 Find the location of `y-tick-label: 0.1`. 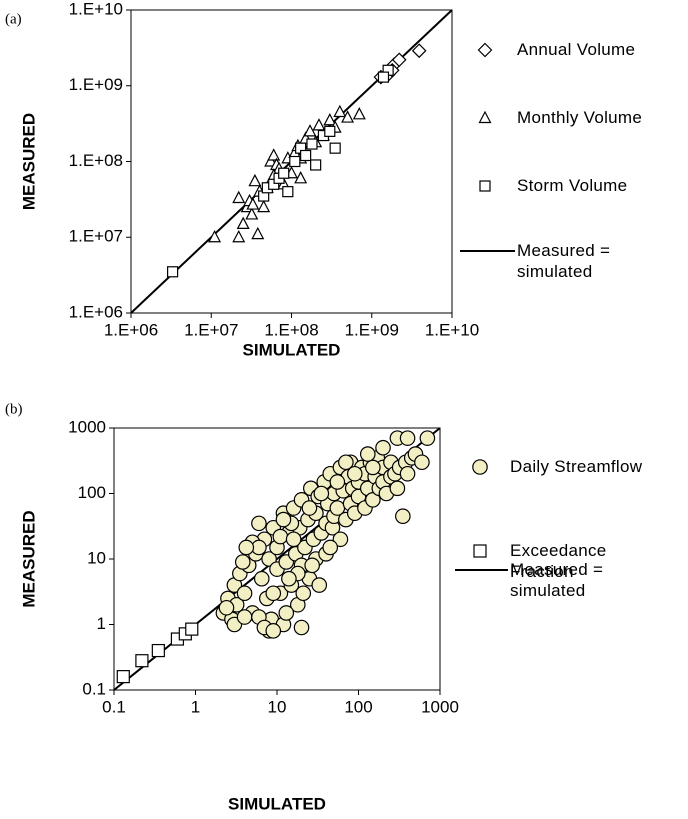

y-tick-label: 0.1 is located at coordinates (94, 688).